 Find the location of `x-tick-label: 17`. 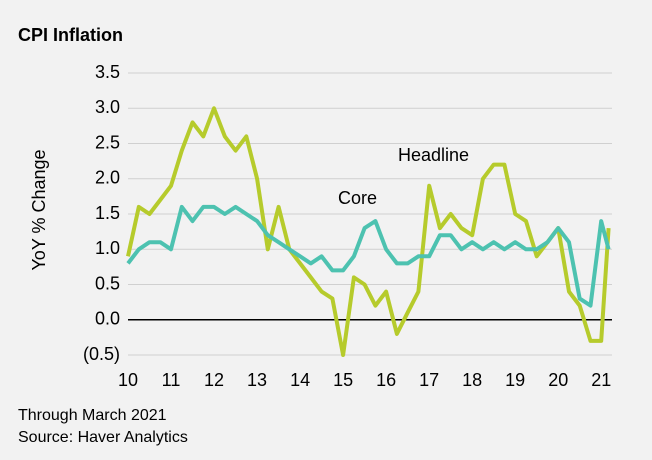

x-tick-label: 17 is located at coordinates (429, 380).